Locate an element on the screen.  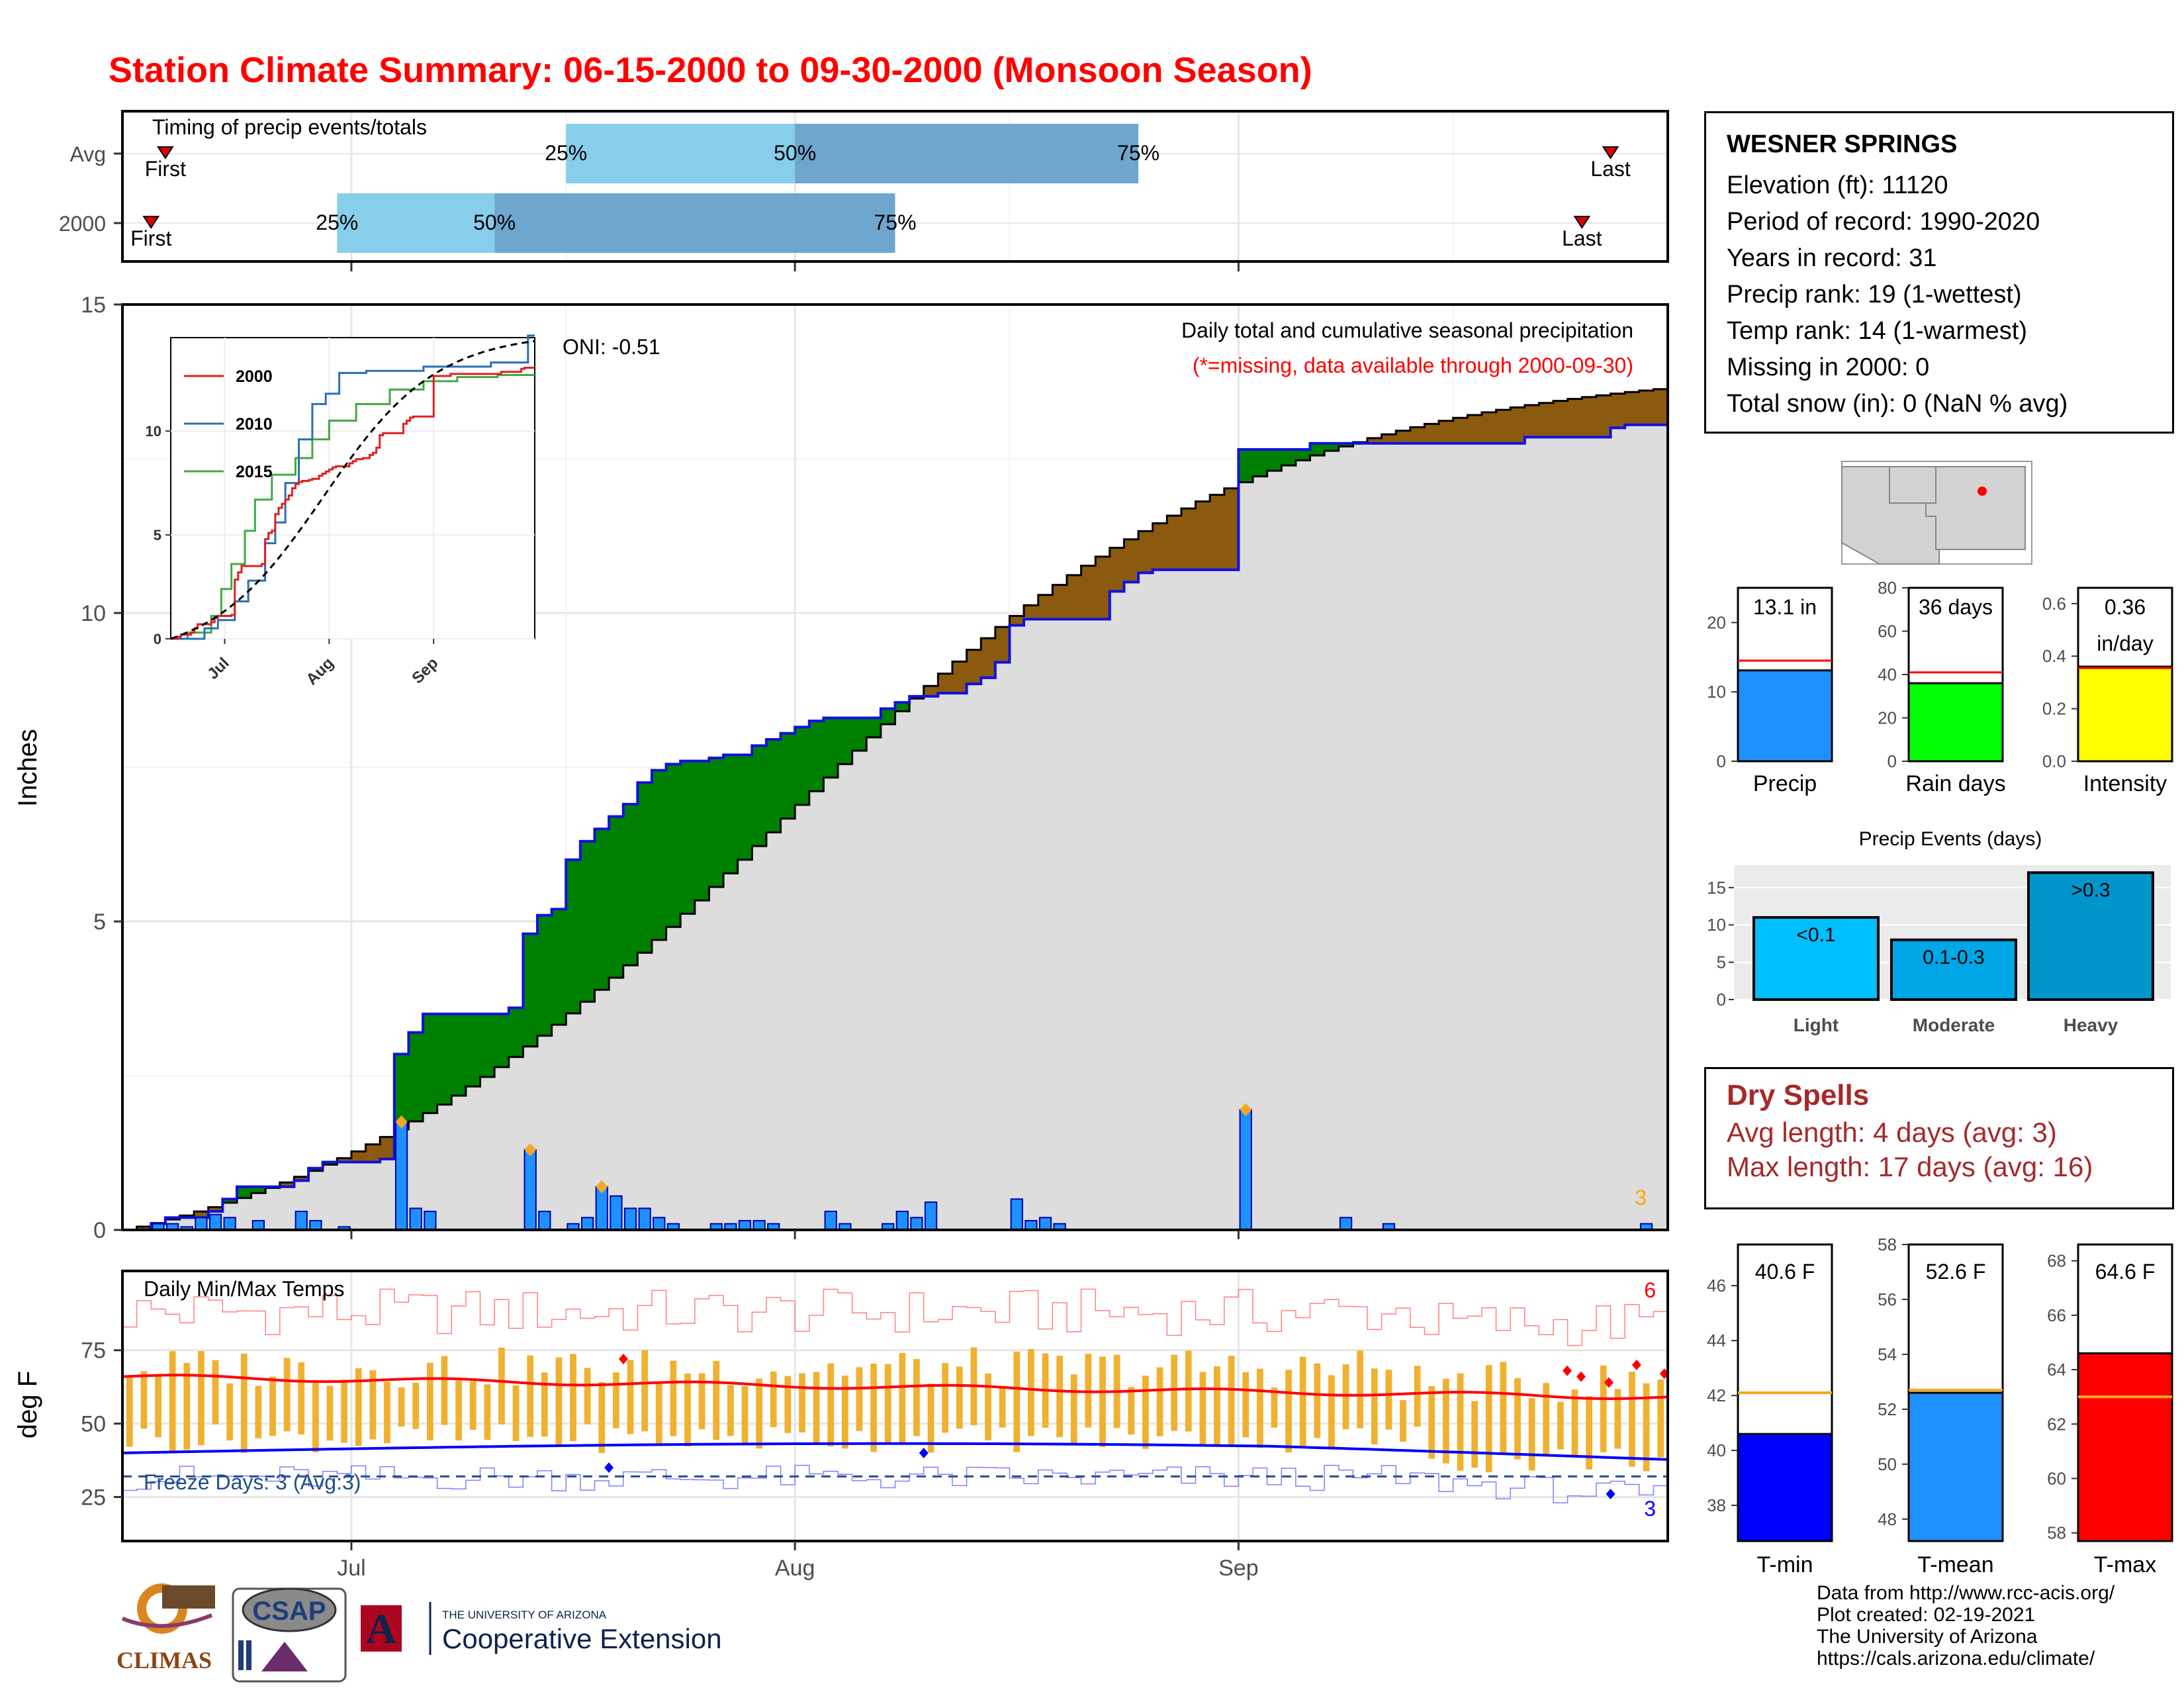
summary-bar-text: 13.1 in is located at coordinates (1785, 607).